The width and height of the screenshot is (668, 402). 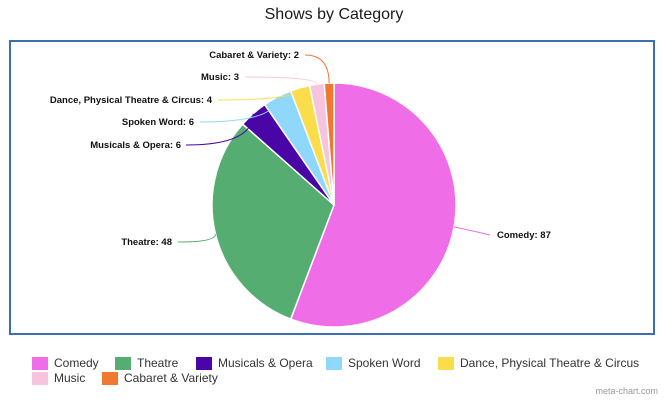 I want to click on legend-label: Spoken Word, so click(x=384, y=363).